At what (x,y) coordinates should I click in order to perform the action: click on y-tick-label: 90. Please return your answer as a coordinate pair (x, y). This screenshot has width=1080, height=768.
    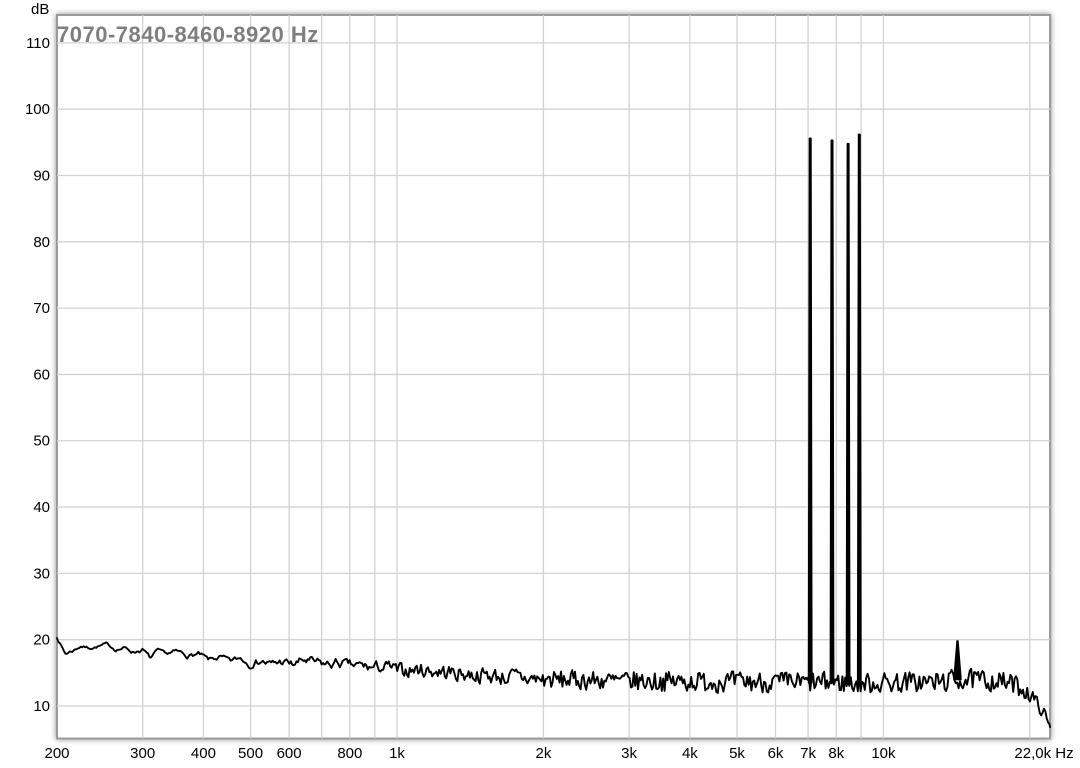
    Looking at the image, I should click on (41, 175).